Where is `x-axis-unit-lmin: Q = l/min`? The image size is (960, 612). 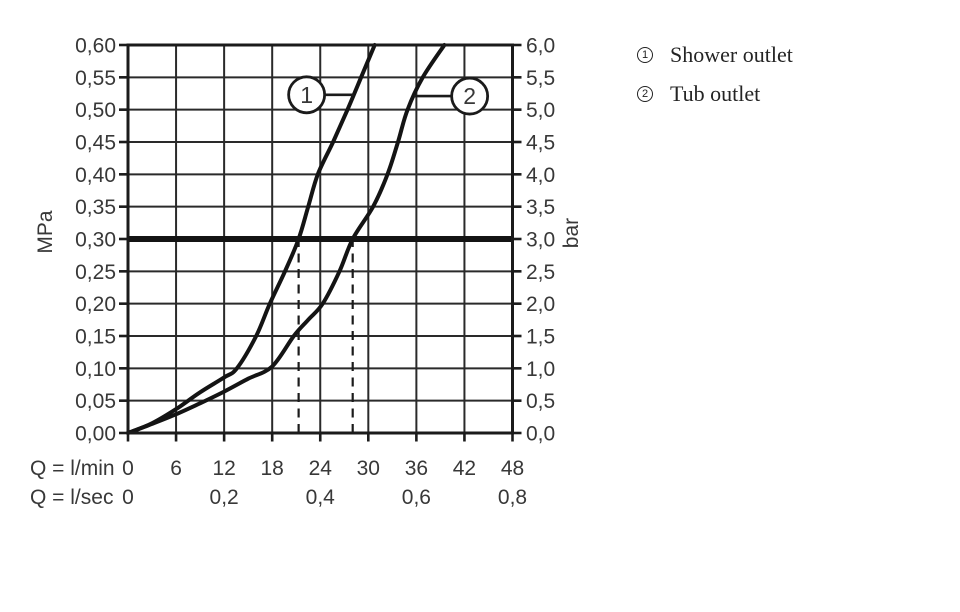
x-axis-unit-lmin: Q = l/min is located at coordinates (72, 468).